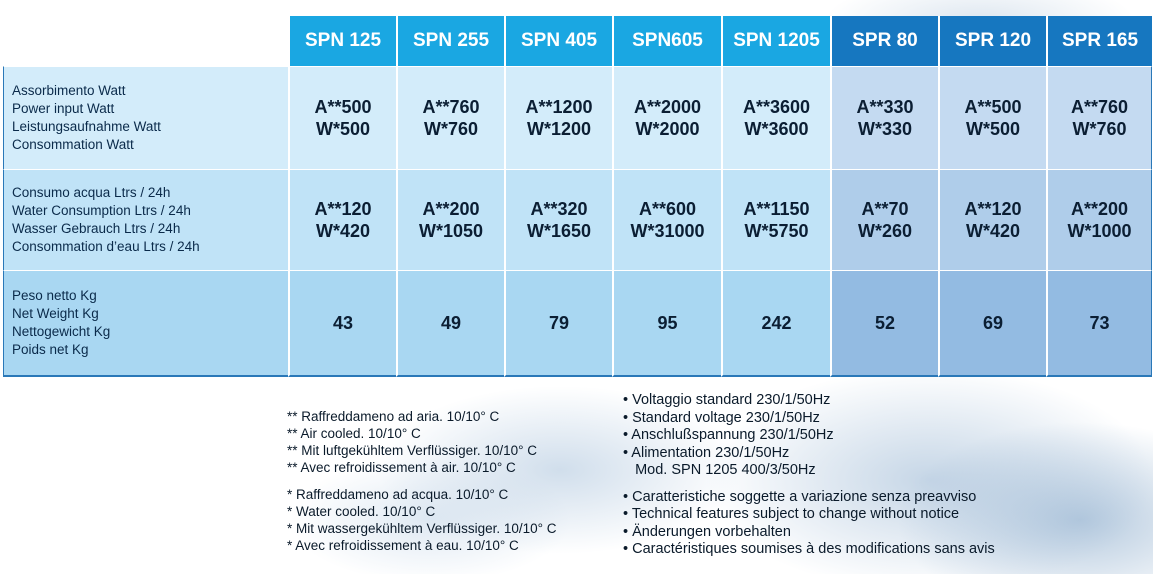 The height and width of the screenshot is (574, 1153). What do you see at coordinates (450, 41) in the screenshot?
I see `col-header: SPN 255` at bounding box center [450, 41].